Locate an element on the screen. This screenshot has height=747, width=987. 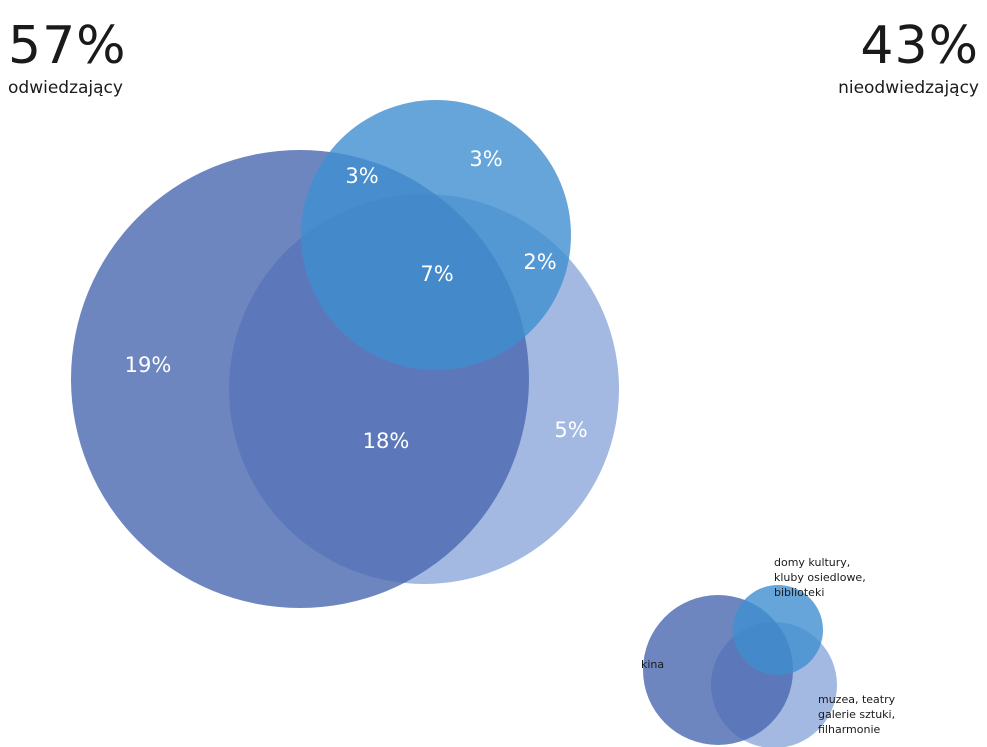
visitors-label: odwiedzający is located at coordinates (65, 88).